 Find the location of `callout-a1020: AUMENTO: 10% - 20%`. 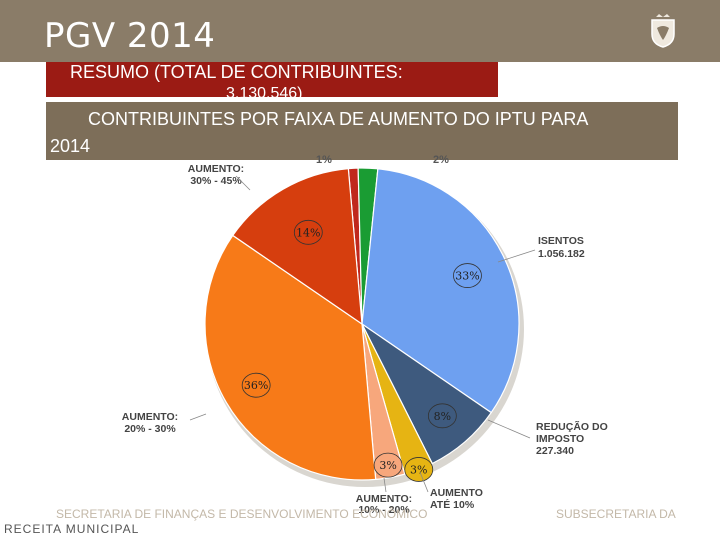

callout-a1020: AUMENTO: 10% - 20% is located at coordinates (384, 504).